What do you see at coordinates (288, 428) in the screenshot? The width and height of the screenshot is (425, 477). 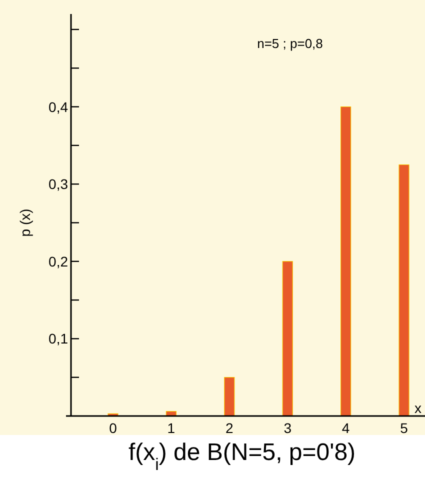 I see `x-tick-label: 3` at bounding box center [288, 428].